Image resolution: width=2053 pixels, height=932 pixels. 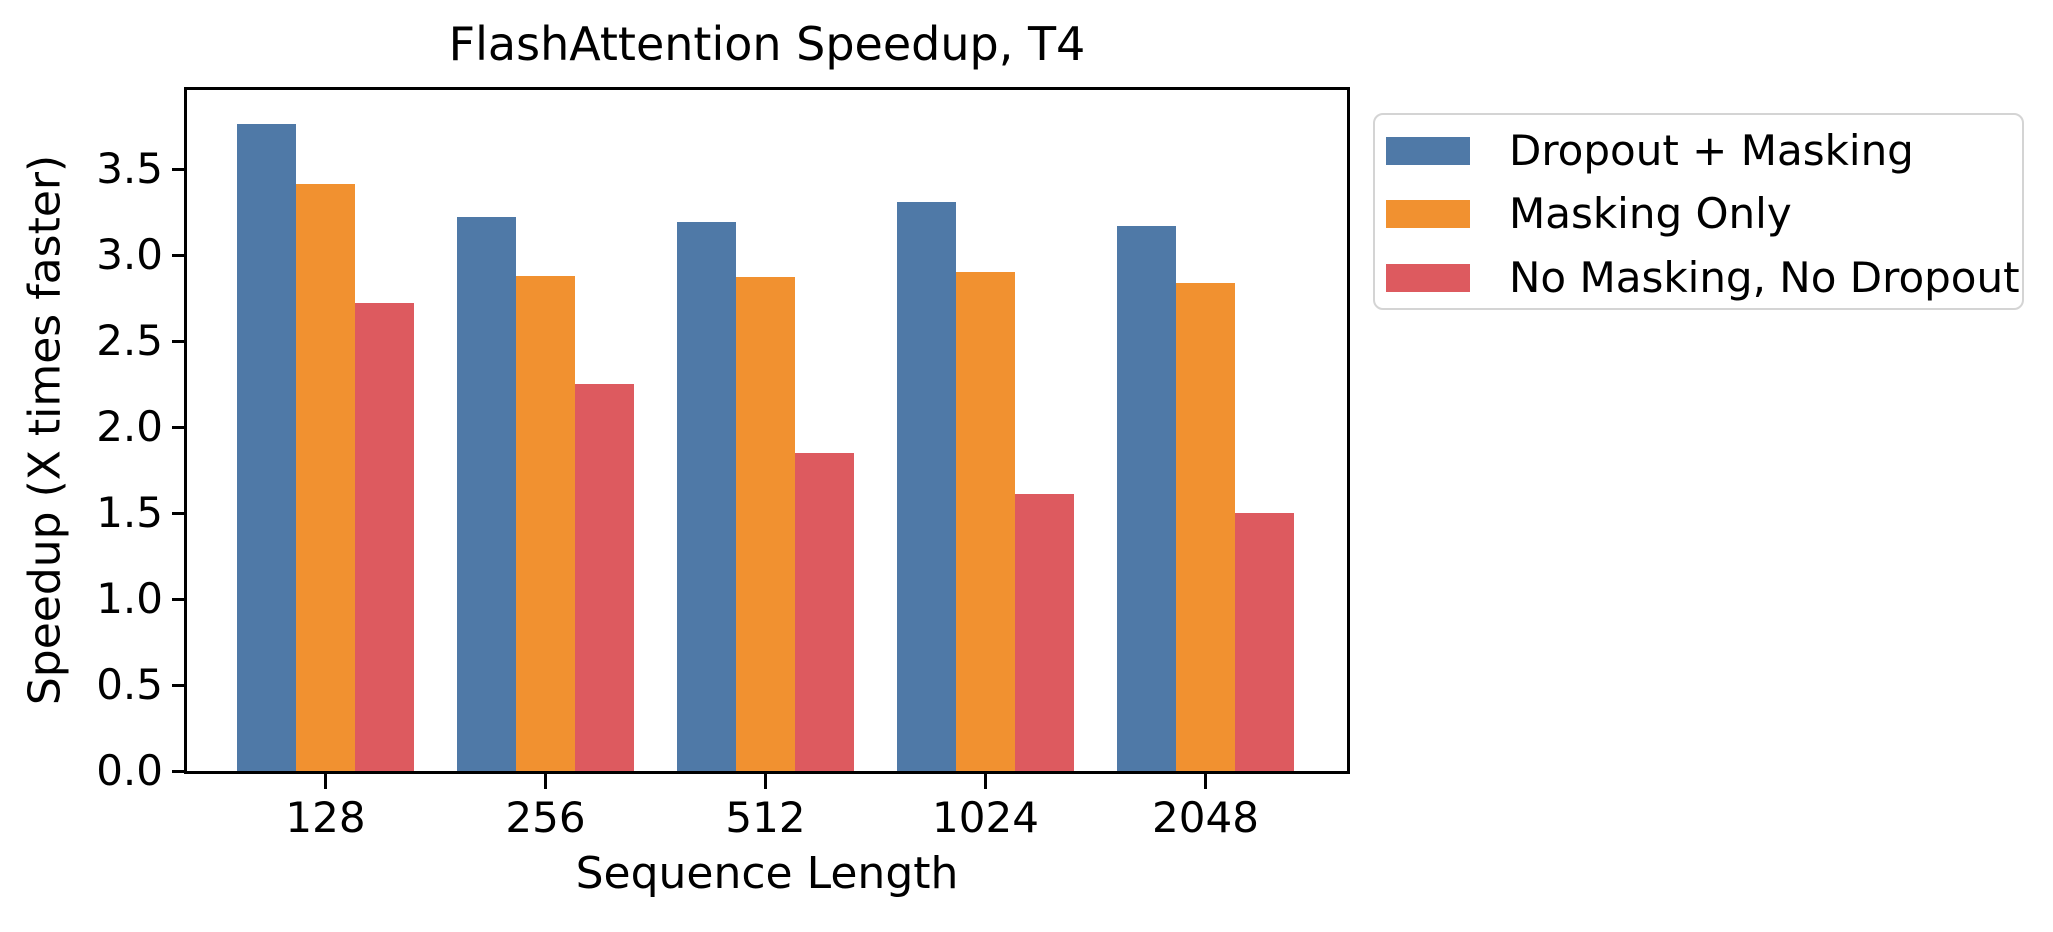 What do you see at coordinates (325, 817) in the screenshot?
I see `x-tick-label-128: 128` at bounding box center [325, 817].